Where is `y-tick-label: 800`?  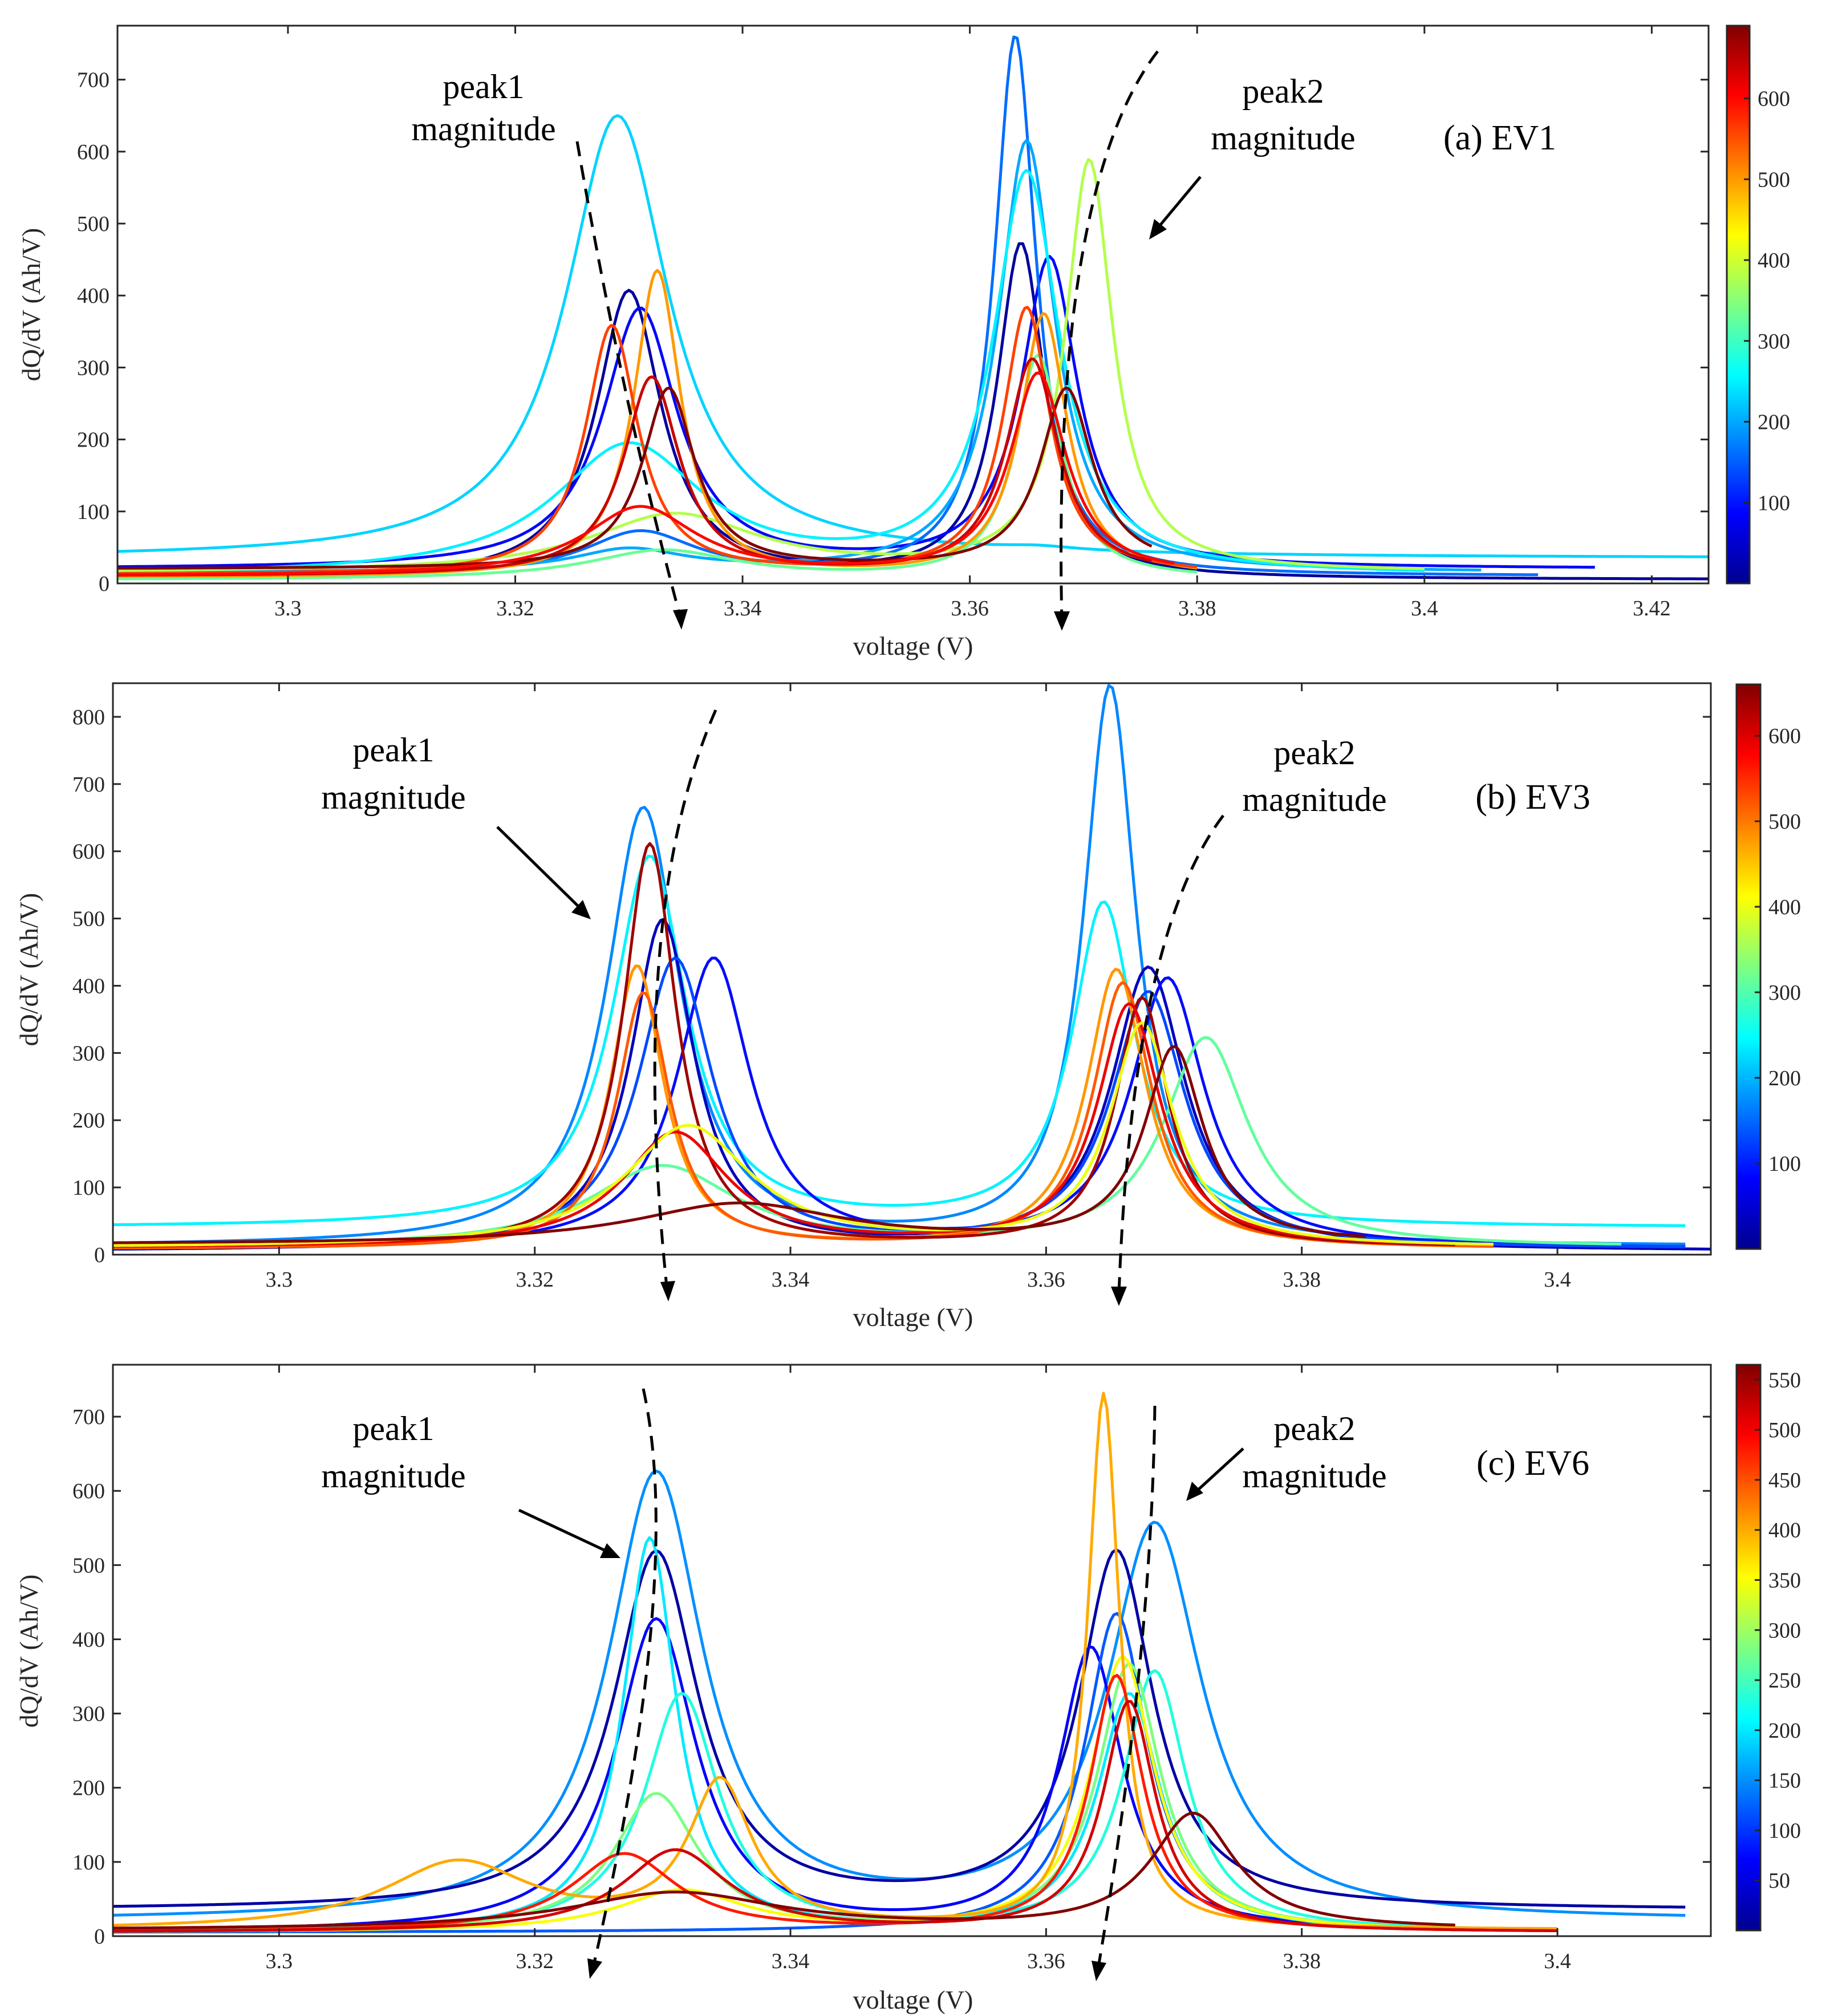
y-tick-label: 800 is located at coordinates (88, 717).